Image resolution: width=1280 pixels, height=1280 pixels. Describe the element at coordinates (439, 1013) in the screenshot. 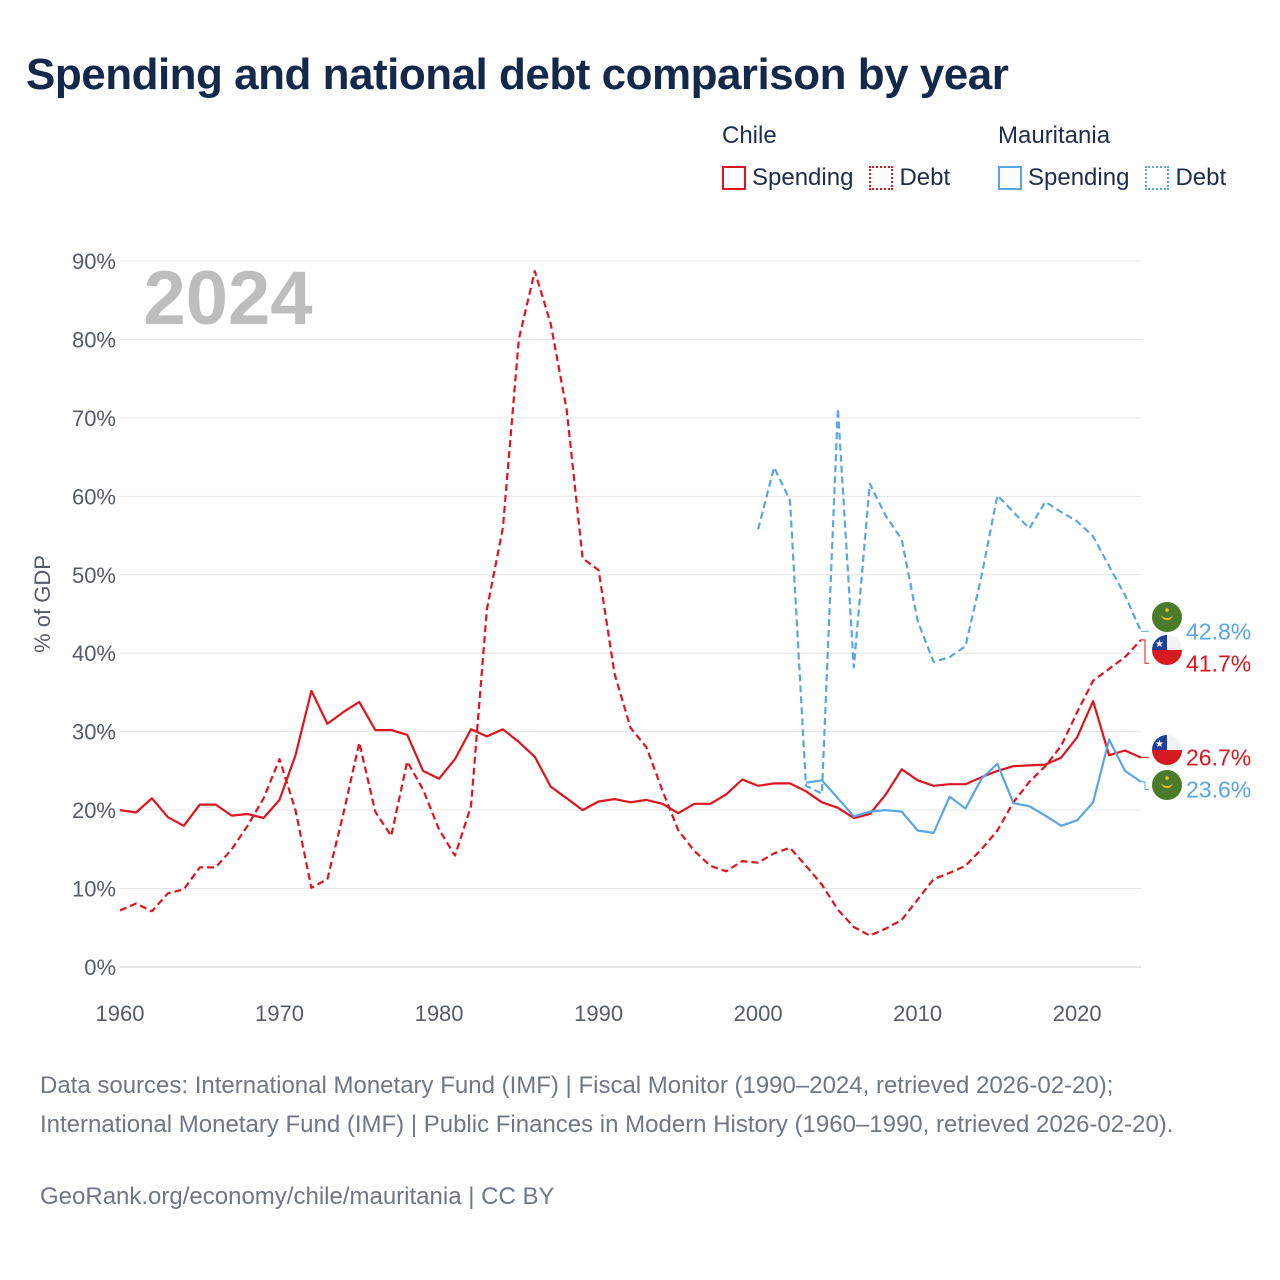

I see `x-tick-label: 1980` at that location.